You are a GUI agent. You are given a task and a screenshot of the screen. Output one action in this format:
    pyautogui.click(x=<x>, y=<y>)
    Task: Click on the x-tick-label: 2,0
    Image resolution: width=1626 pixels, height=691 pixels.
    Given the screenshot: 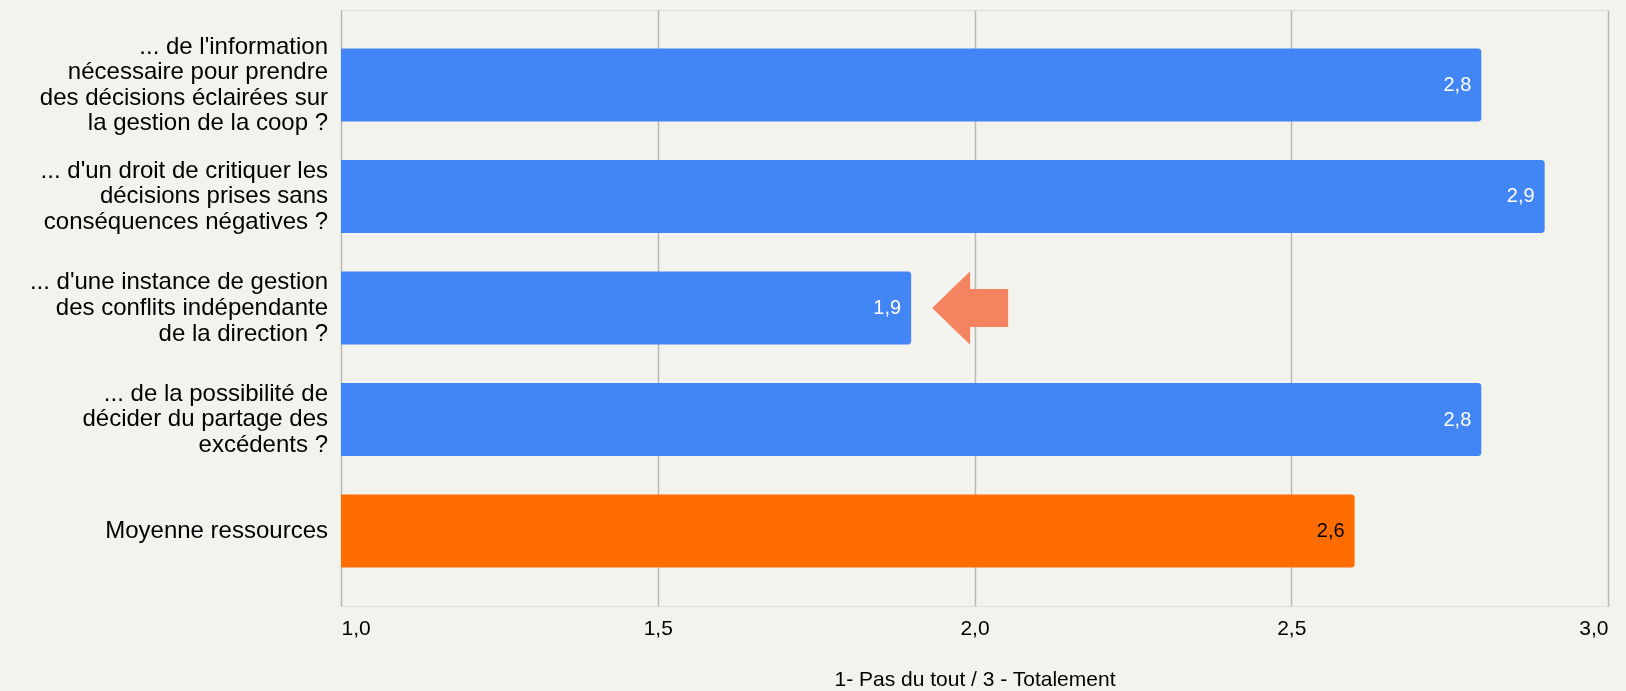 What is the action you would take?
    pyautogui.click(x=975, y=627)
    